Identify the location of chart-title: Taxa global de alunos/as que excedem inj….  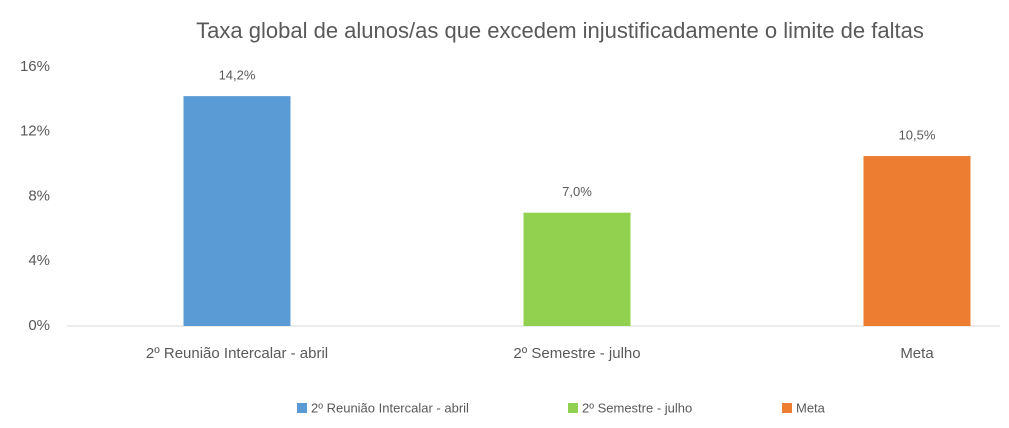
(560, 30).